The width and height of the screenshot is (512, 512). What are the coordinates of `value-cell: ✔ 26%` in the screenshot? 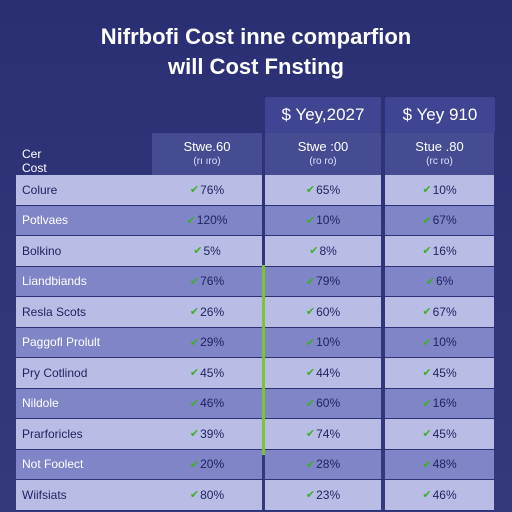 It's located at (207, 312).